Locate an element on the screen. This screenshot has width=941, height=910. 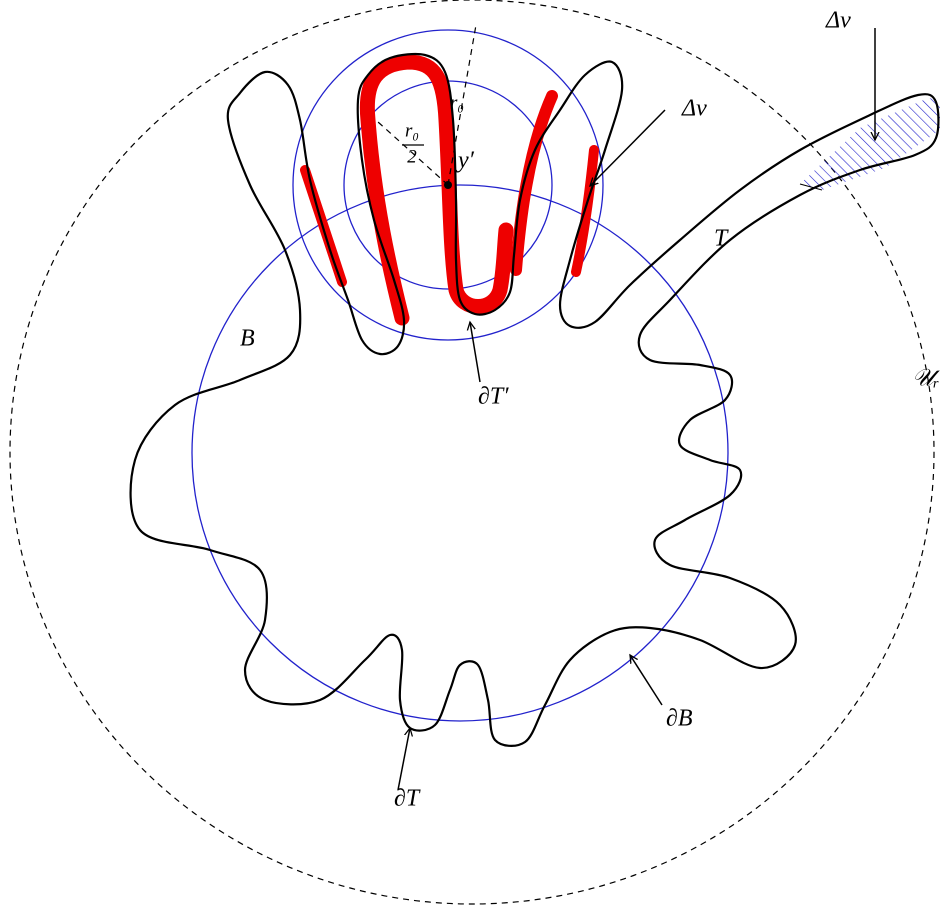
red-strip-u is located at coordinates (436, 190).